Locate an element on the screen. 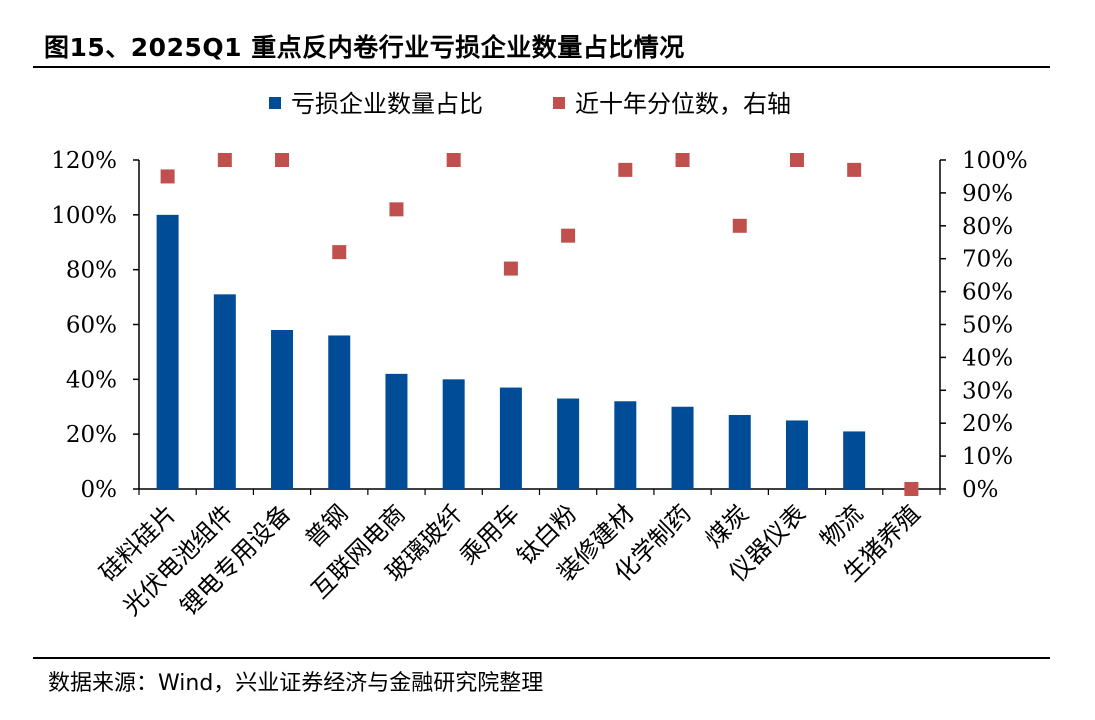  right-tick-label: 50% is located at coordinates (987, 326).